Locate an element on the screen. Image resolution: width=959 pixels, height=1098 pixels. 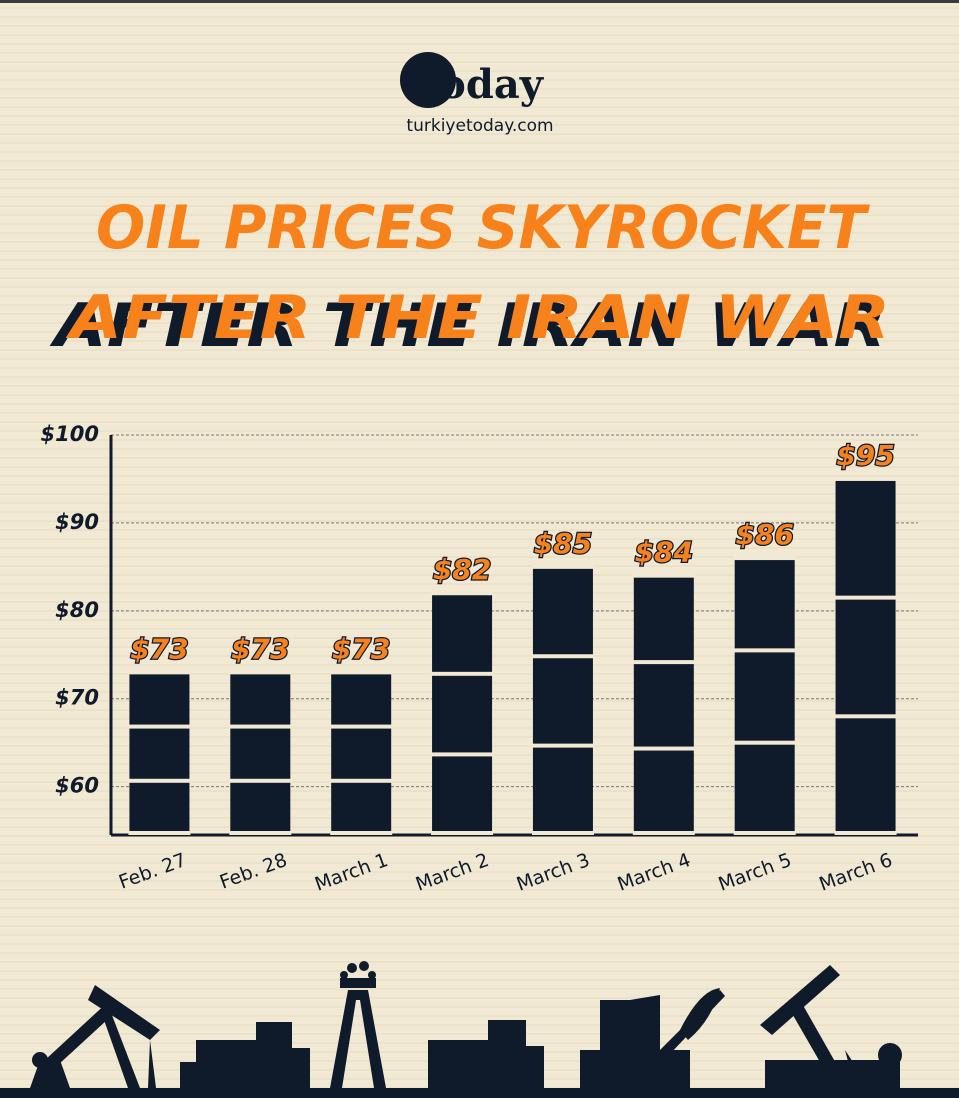
value-label: $85 is located at coordinates (563, 543).